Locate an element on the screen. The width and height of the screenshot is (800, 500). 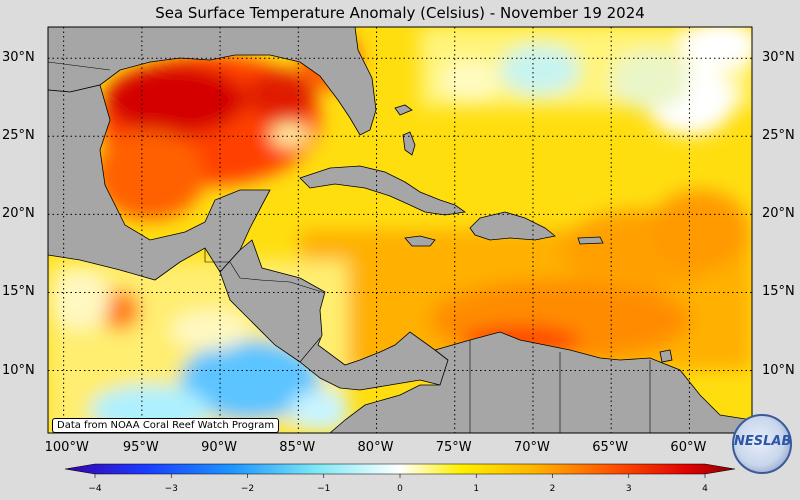
neslab-logo: NESLAB is located at coordinates (762, 444).